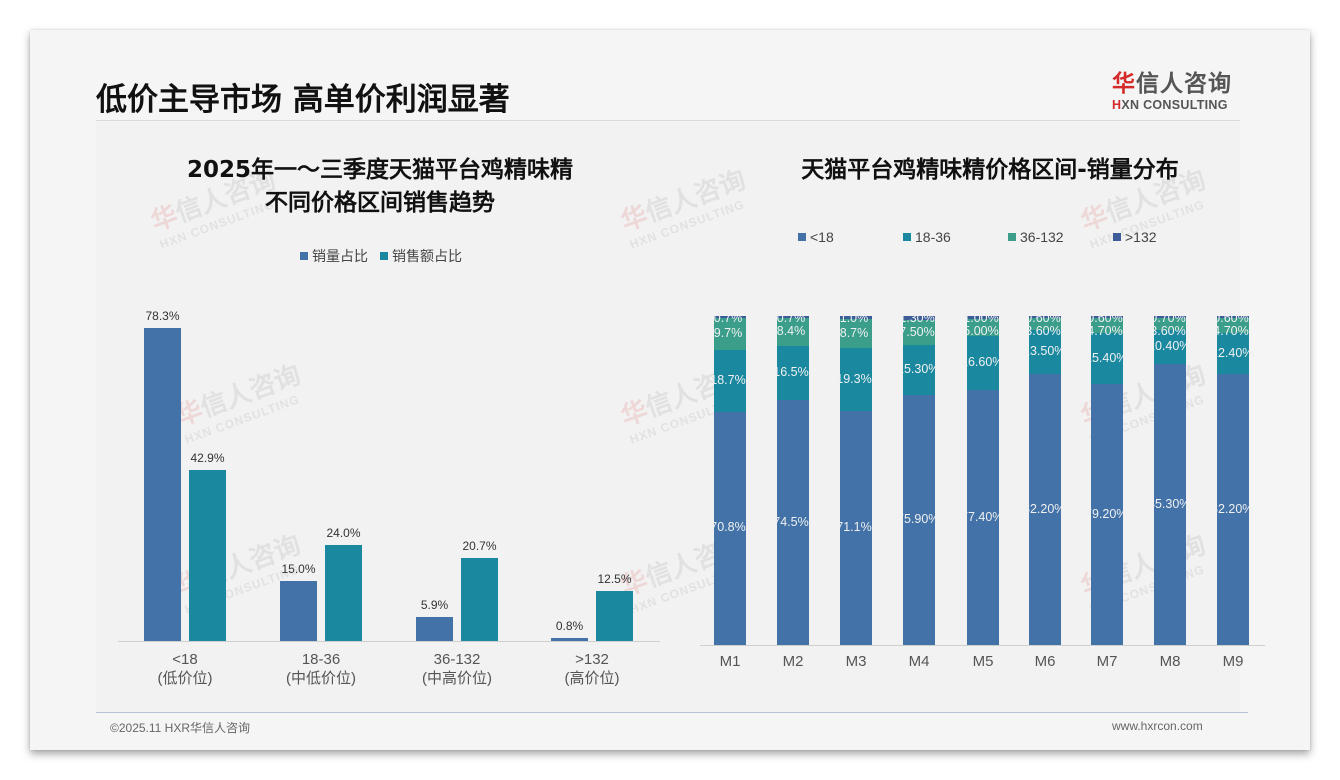  I want to click on segment-value-label: 3.60%, so click(1043, 331).